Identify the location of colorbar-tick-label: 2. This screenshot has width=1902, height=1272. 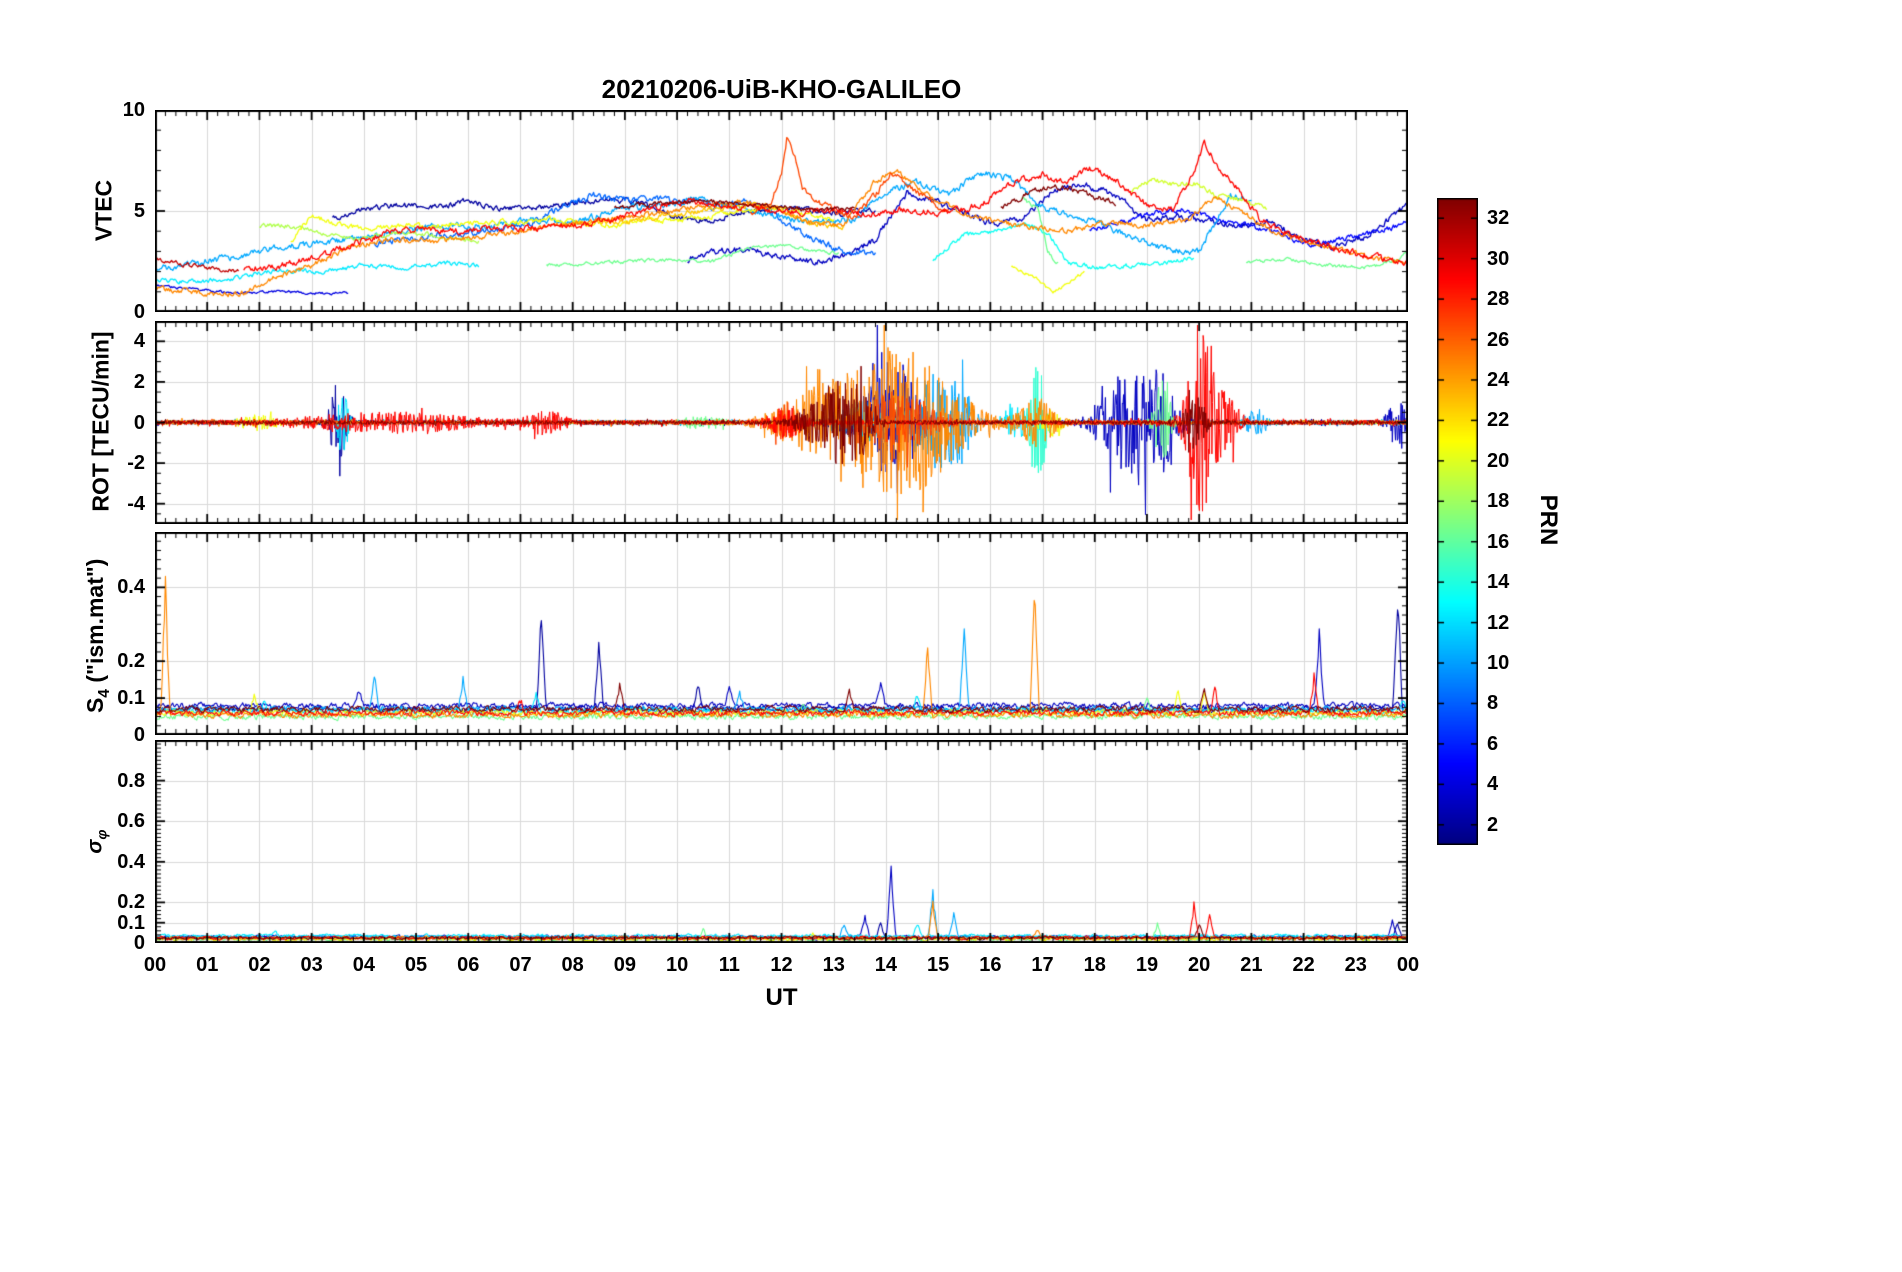
(1493, 824).